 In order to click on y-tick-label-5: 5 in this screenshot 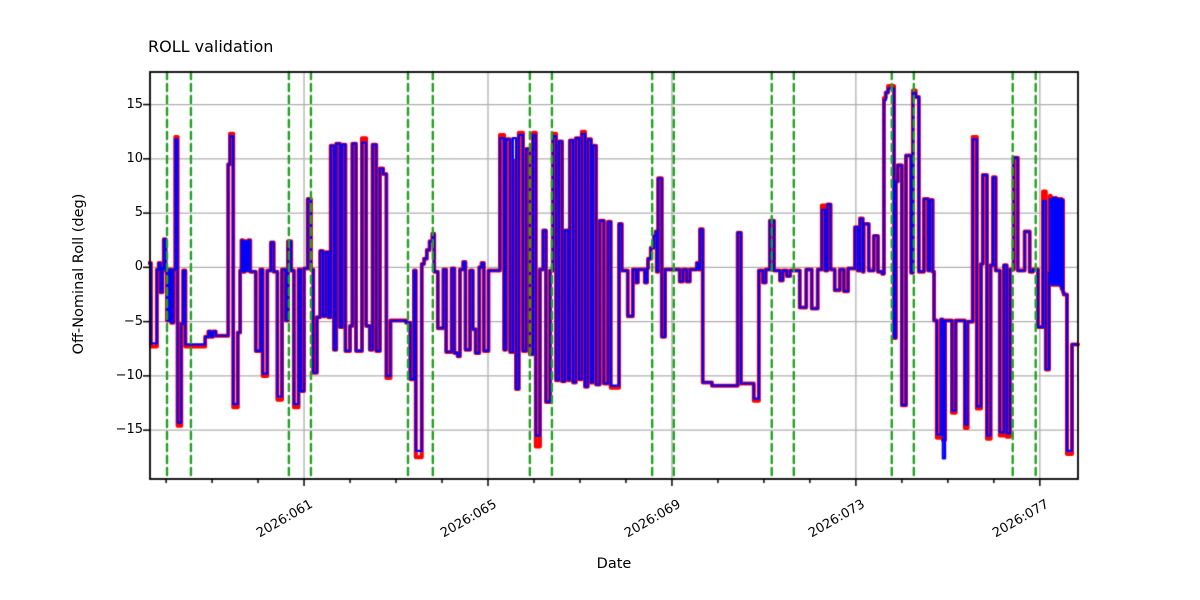, I will do `click(138, 213)`.